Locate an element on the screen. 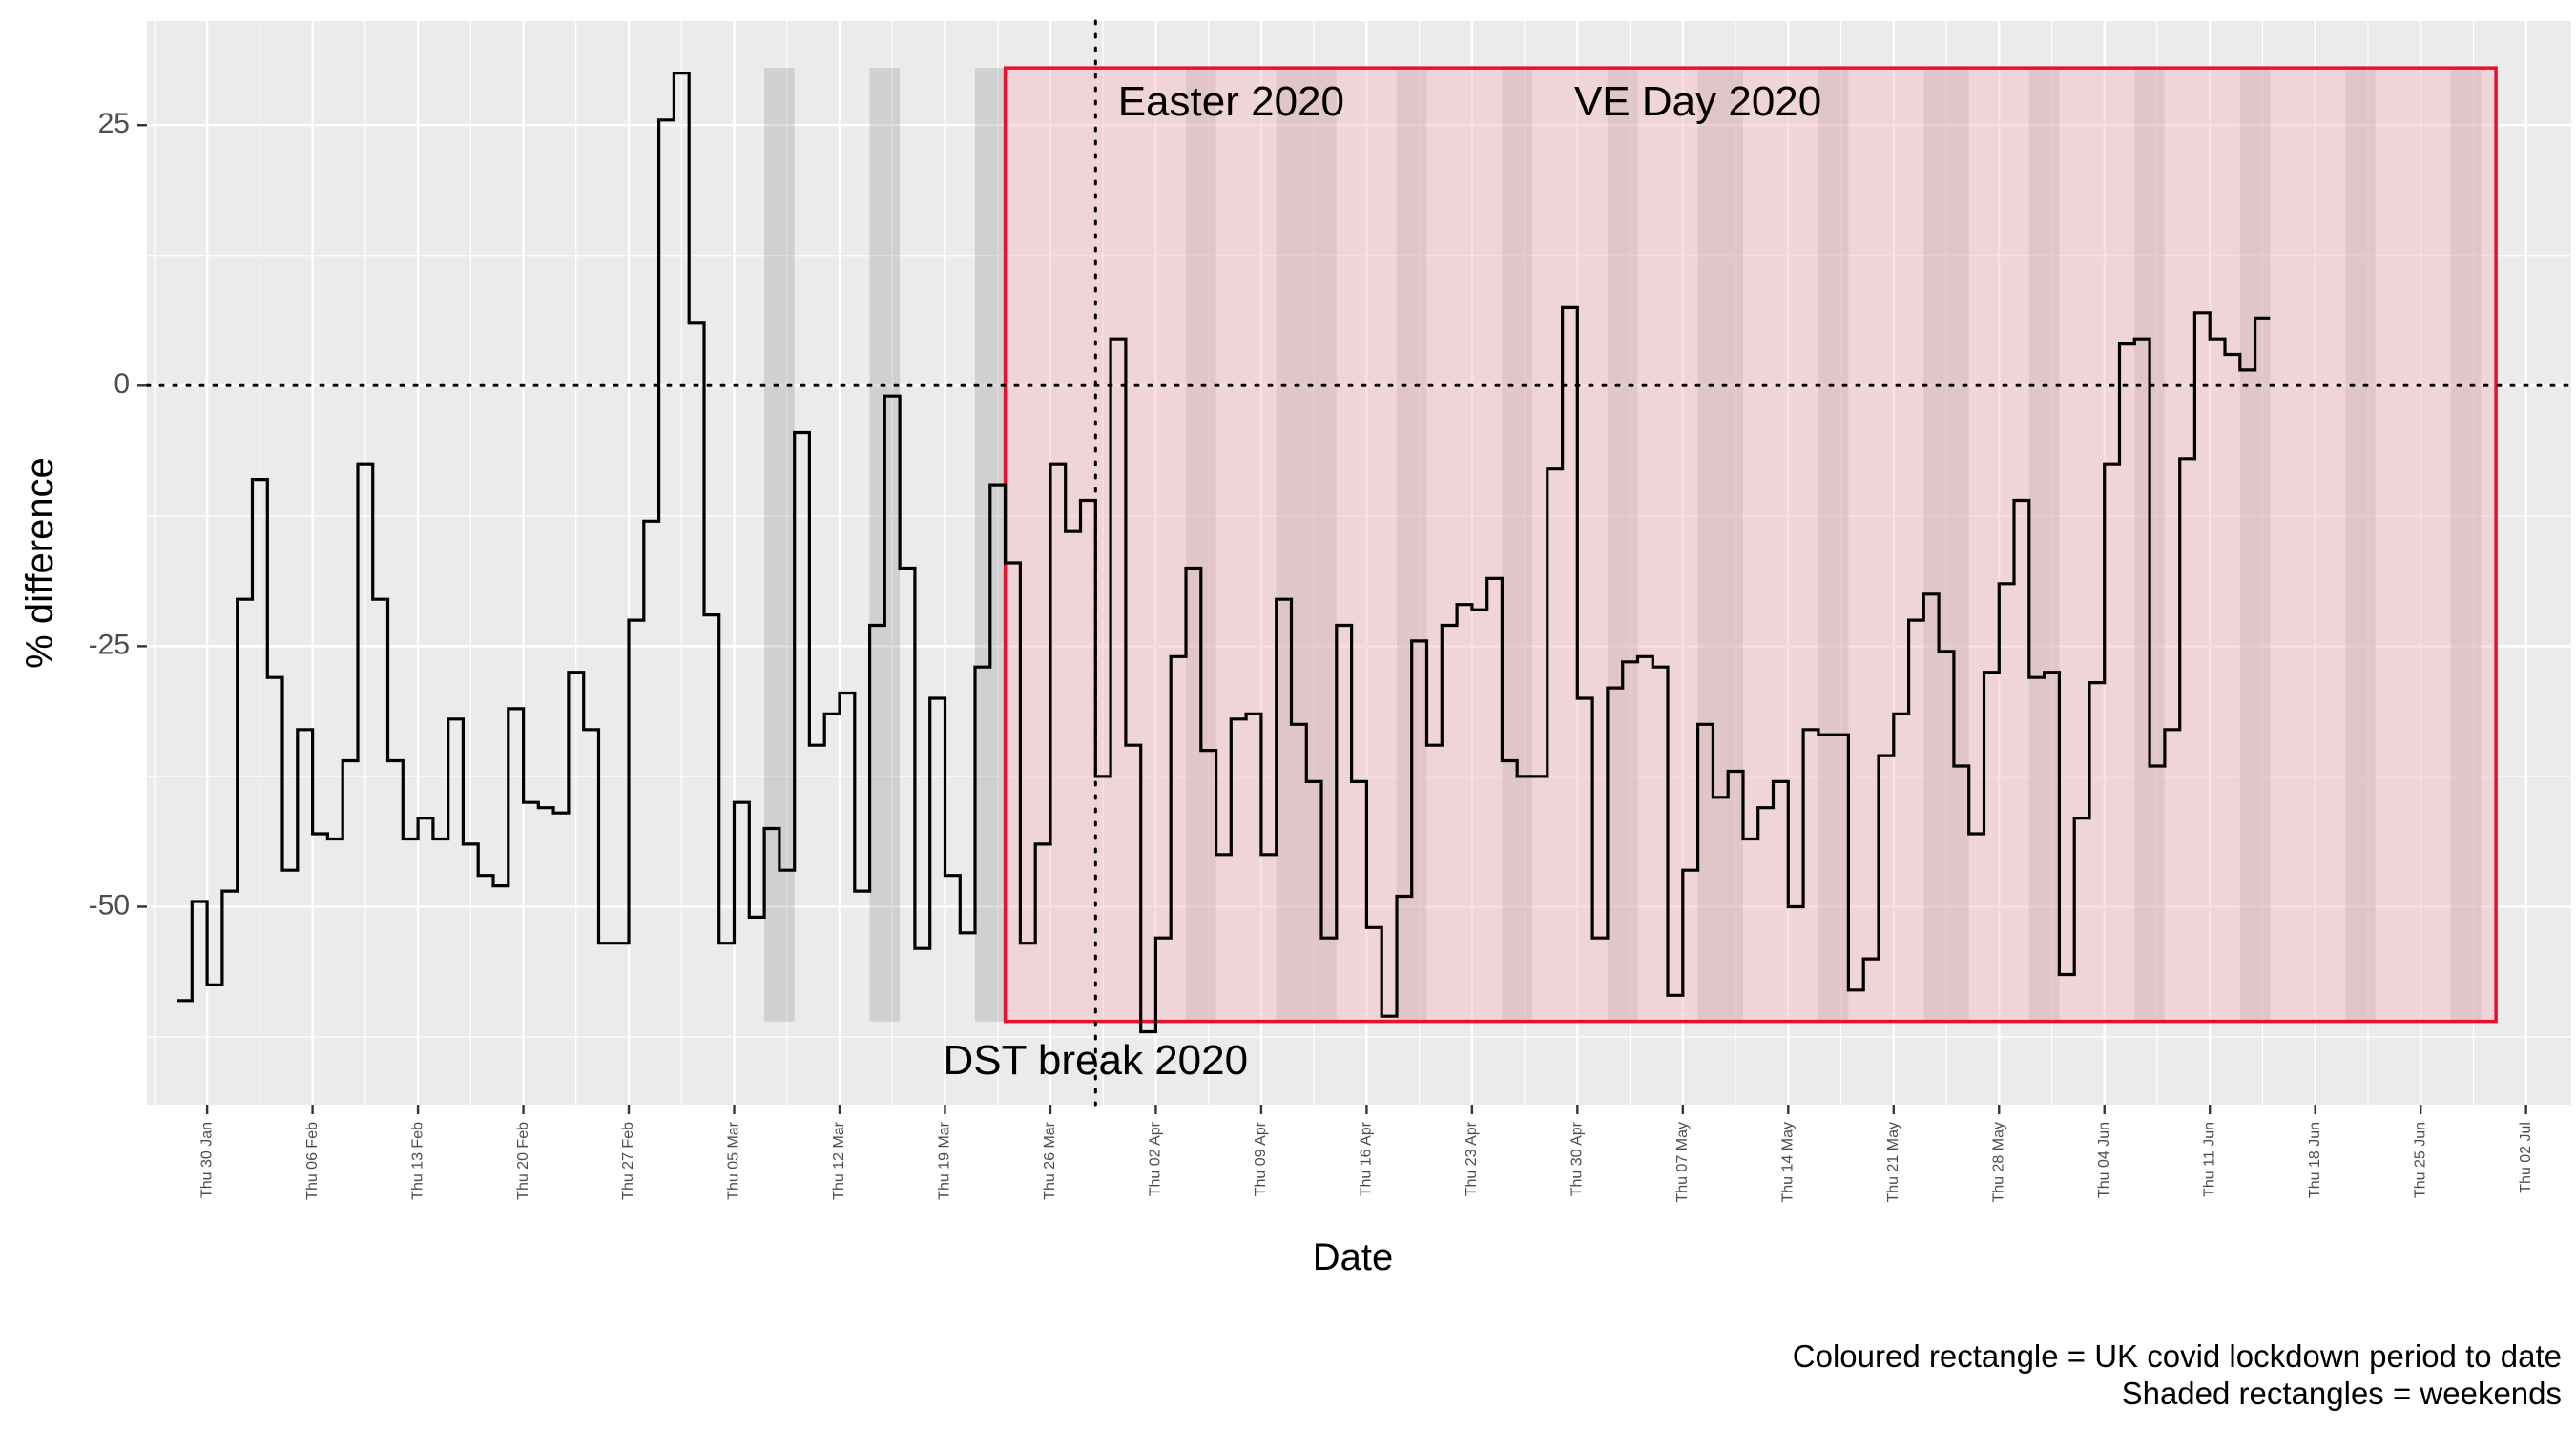  annotation-label: VE Day 2020 is located at coordinates (1697, 101).